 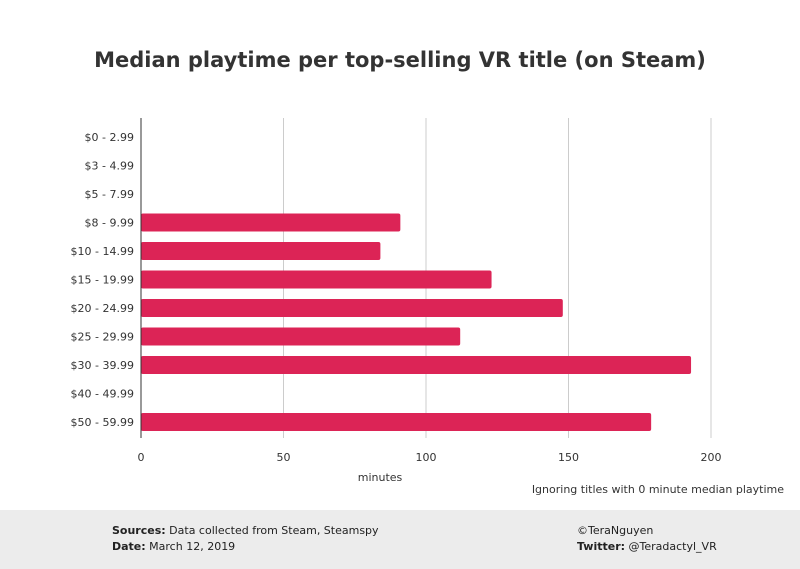 What do you see at coordinates (129, 546) in the screenshot?
I see `date-label: Date:` at bounding box center [129, 546].